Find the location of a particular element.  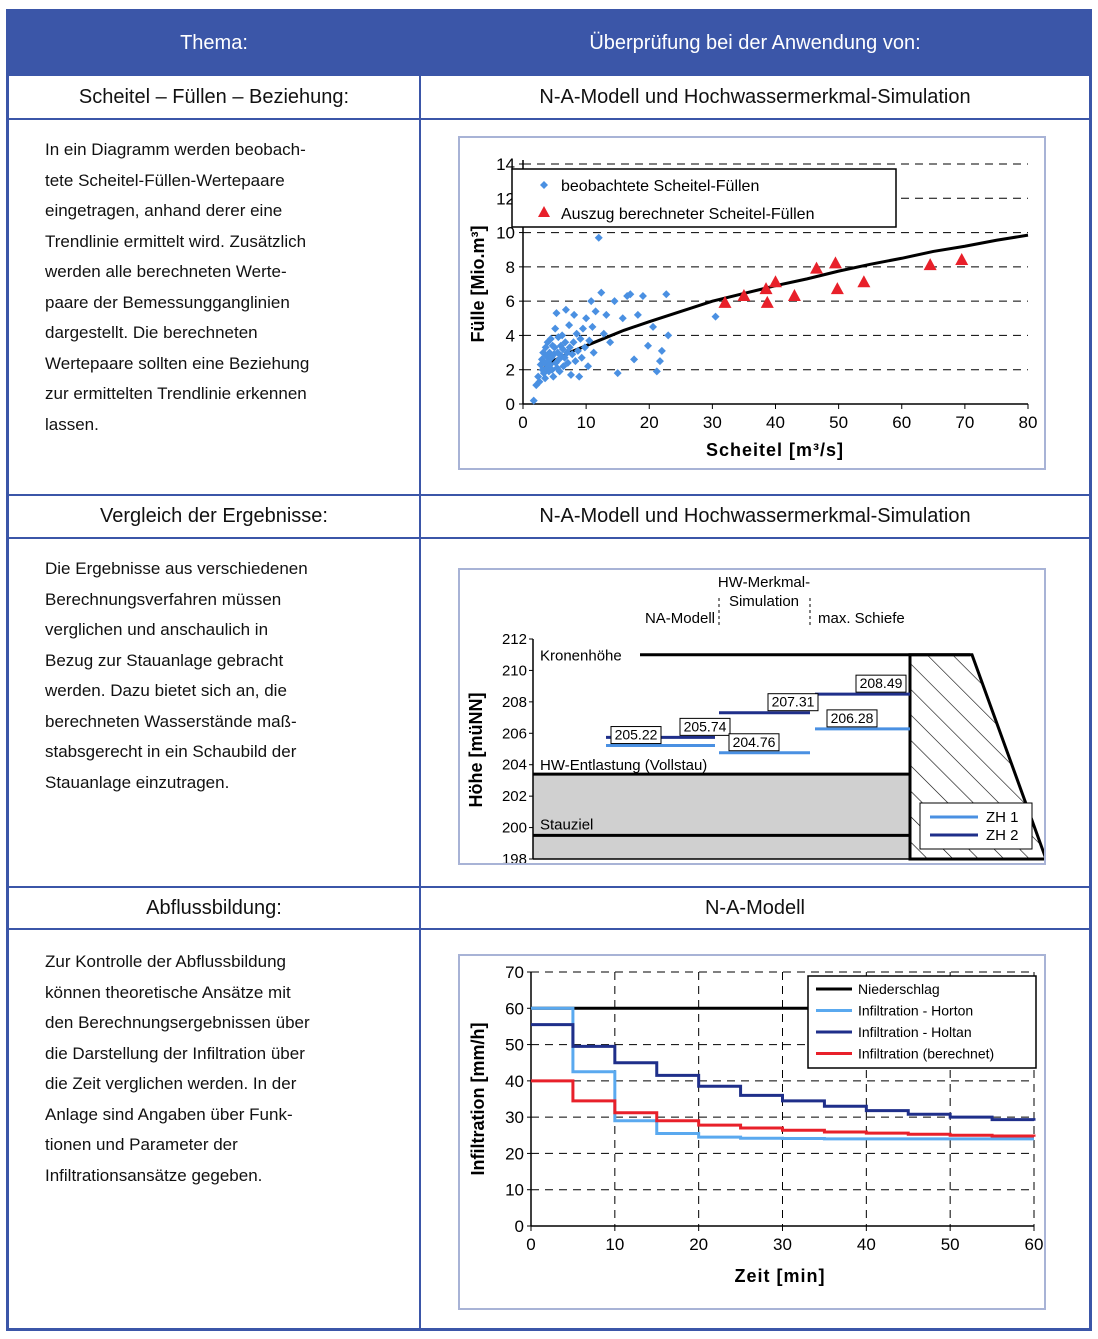

y-tick-label: 6 is located at coordinates (510, 301).